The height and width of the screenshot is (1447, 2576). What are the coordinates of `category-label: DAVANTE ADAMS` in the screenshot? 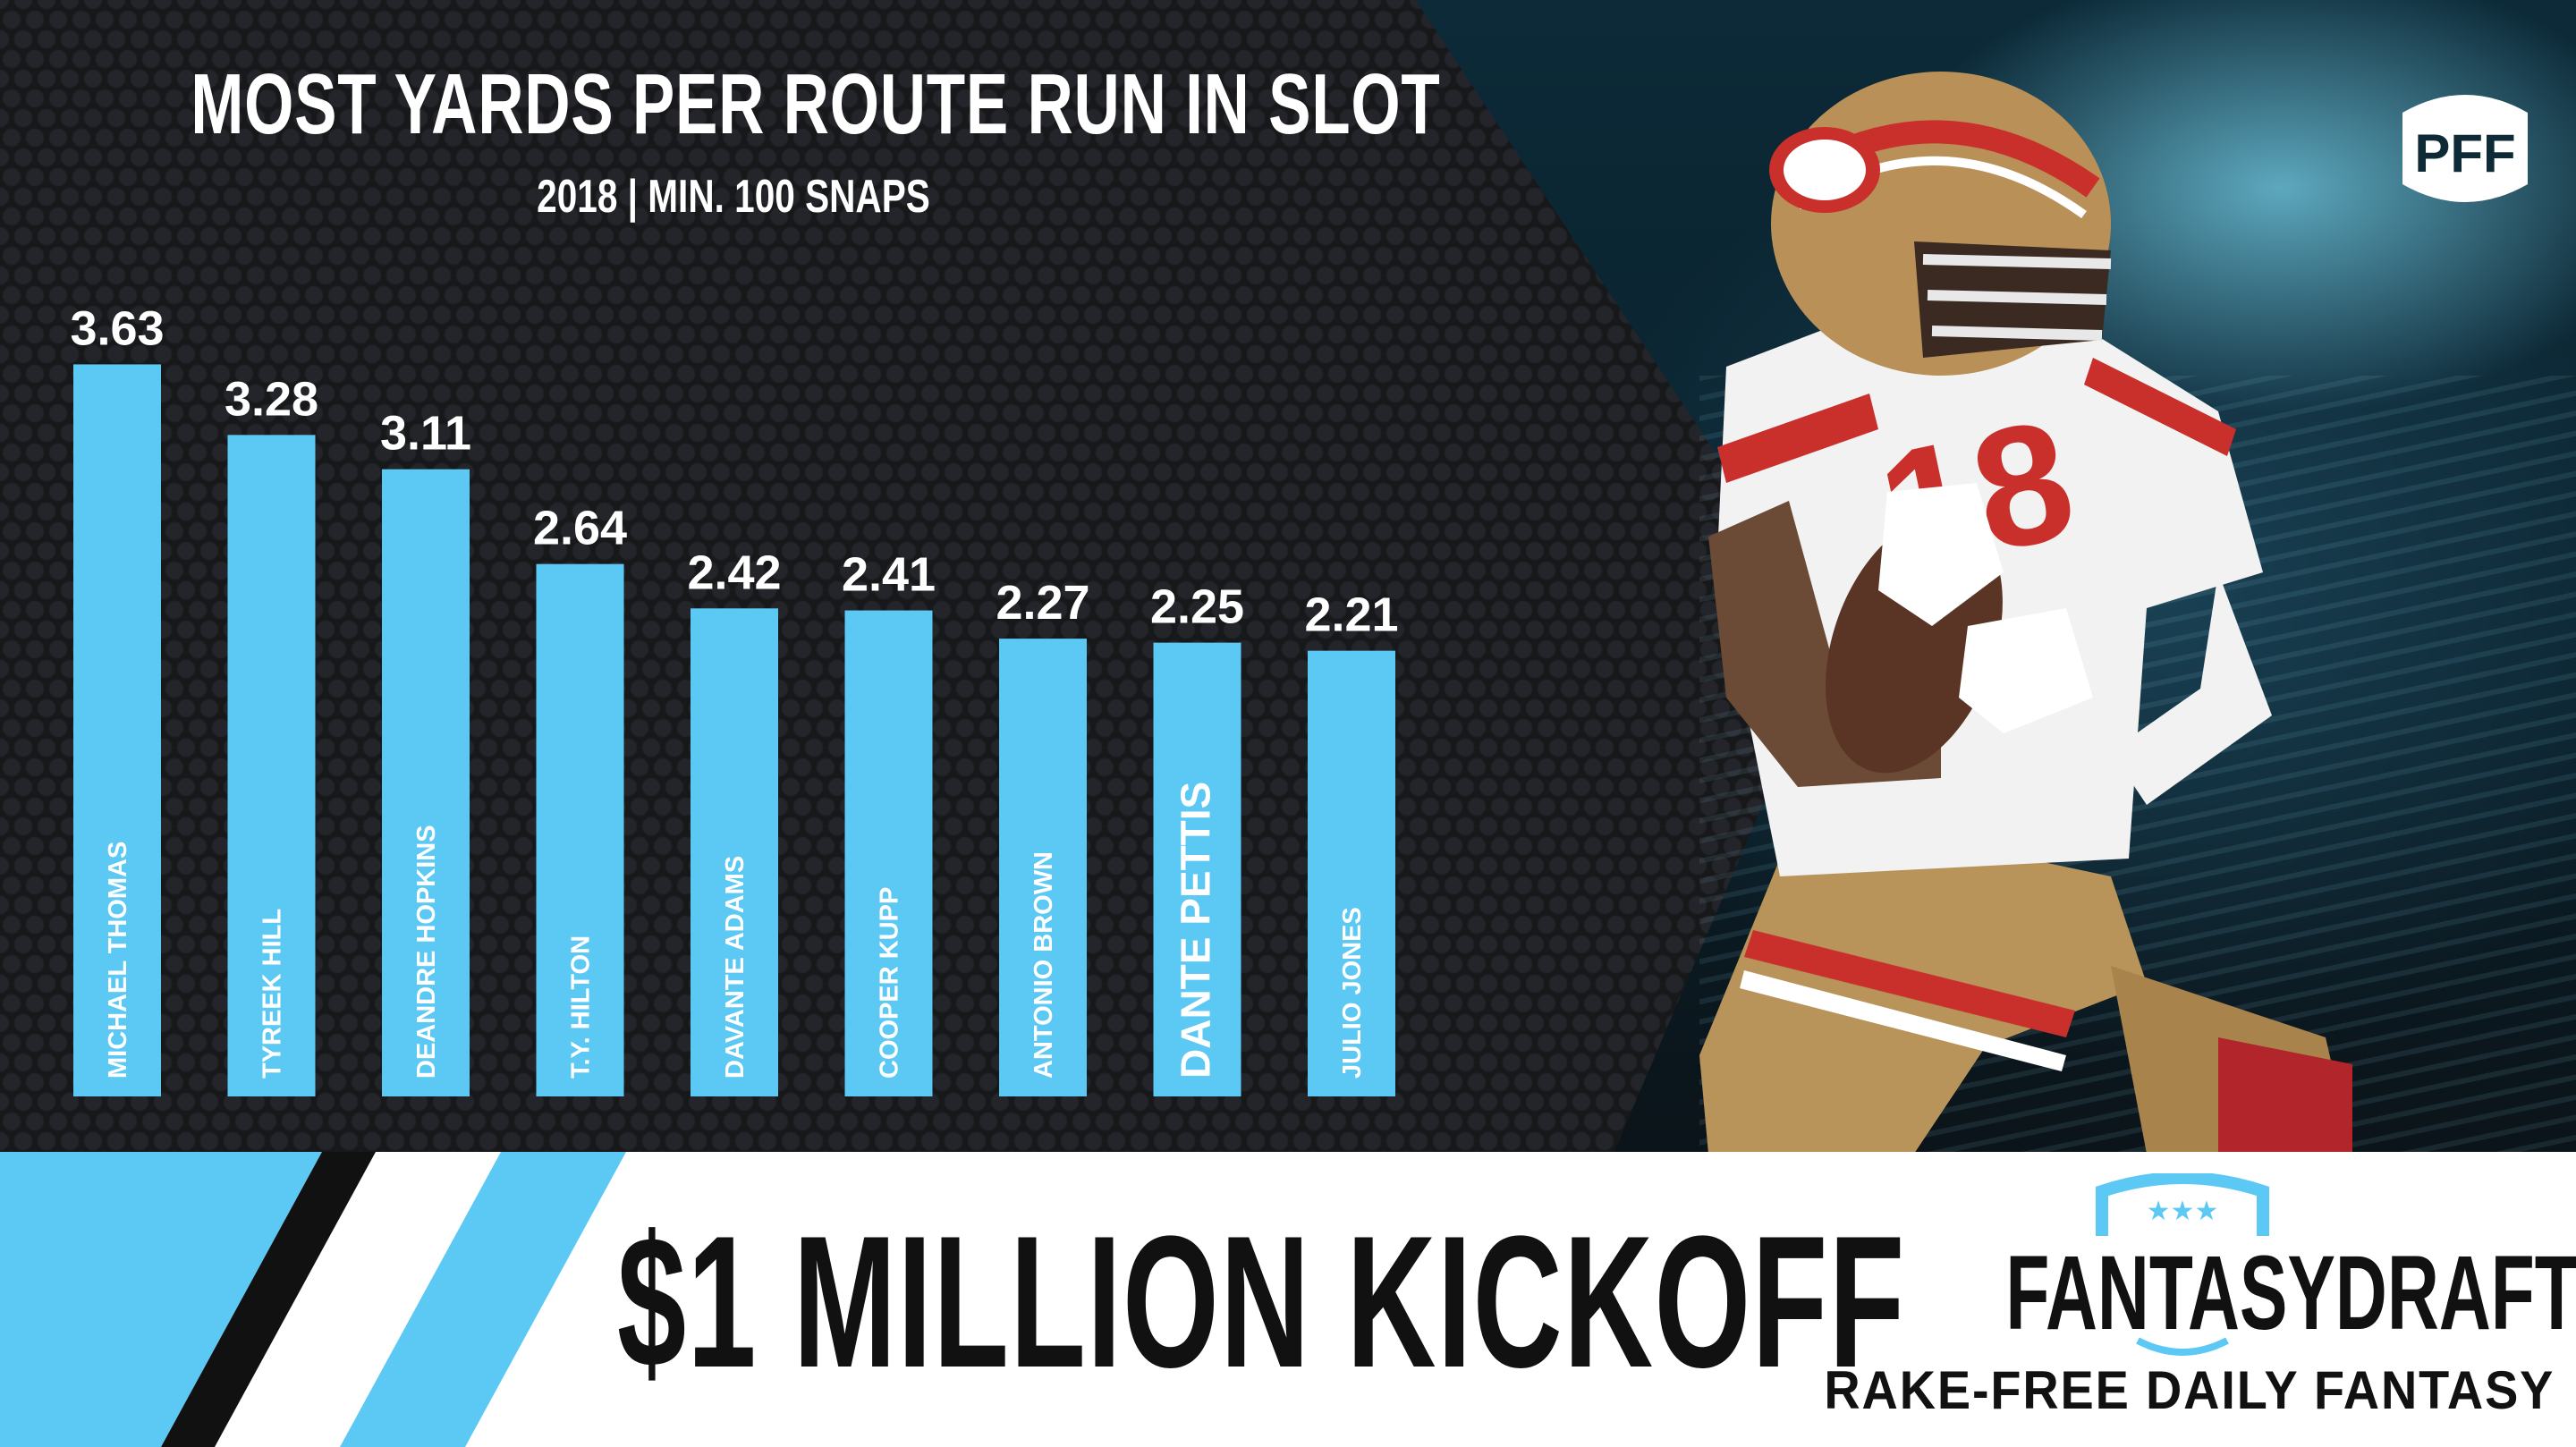 It's located at (735, 967).